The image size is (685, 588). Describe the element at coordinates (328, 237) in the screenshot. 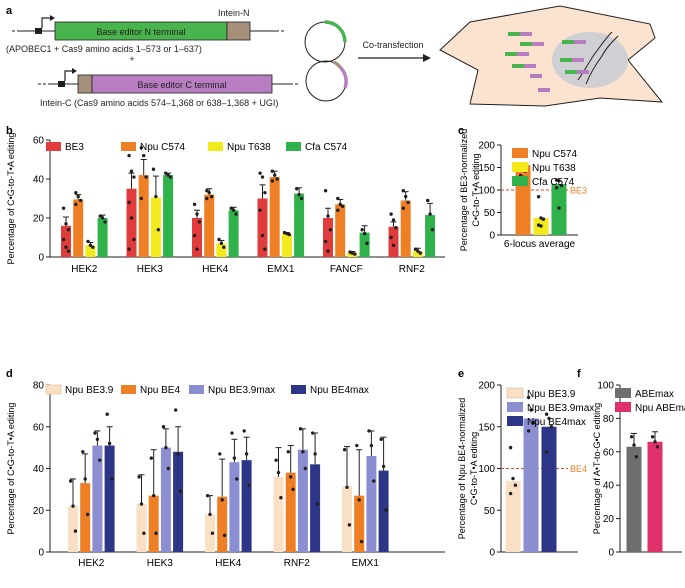

I see `bar-be3` at that location.